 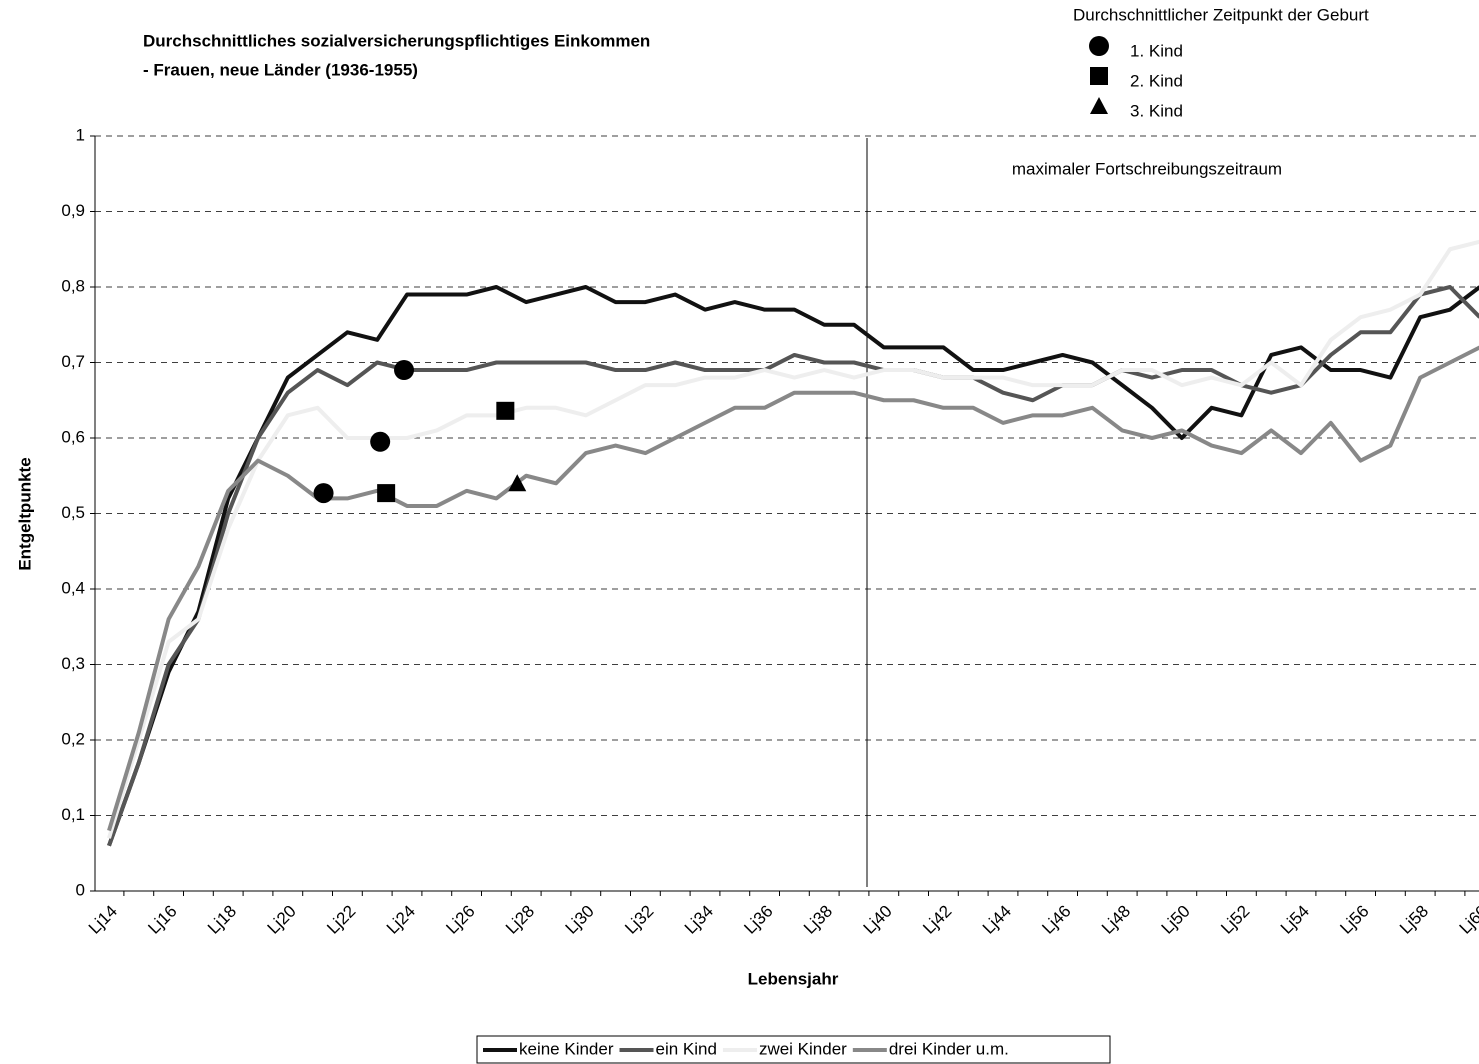 I want to click on x-tick-label: Lj50, so click(x=1176, y=920).